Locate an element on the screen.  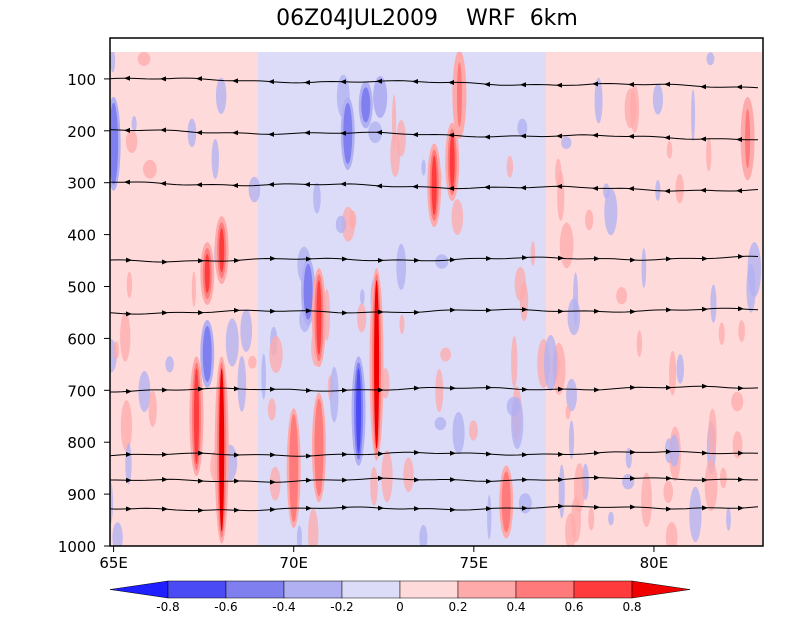
colorbar-label: 0.2 is located at coordinates (457, 607).